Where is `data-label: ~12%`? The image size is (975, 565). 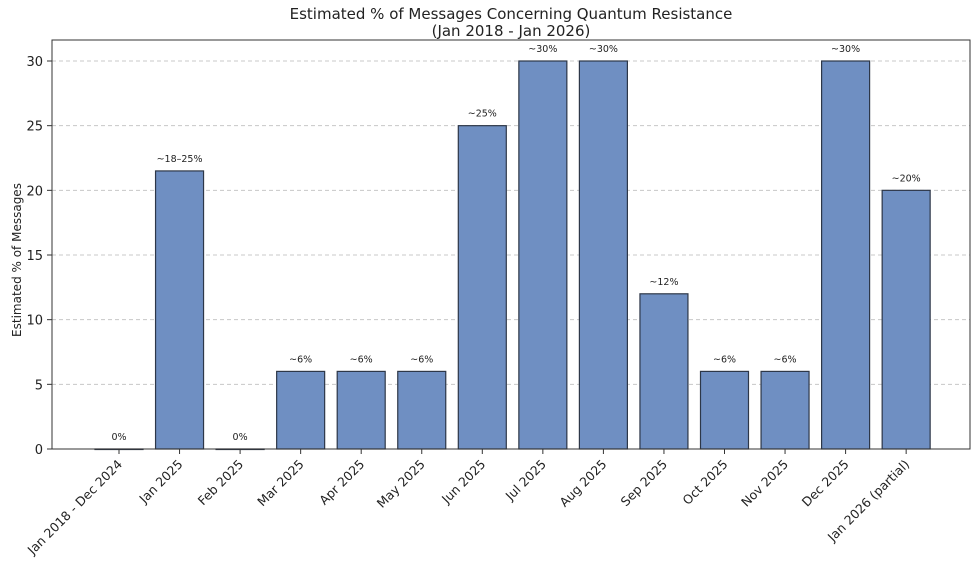
data-label: ~12% is located at coordinates (663, 282).